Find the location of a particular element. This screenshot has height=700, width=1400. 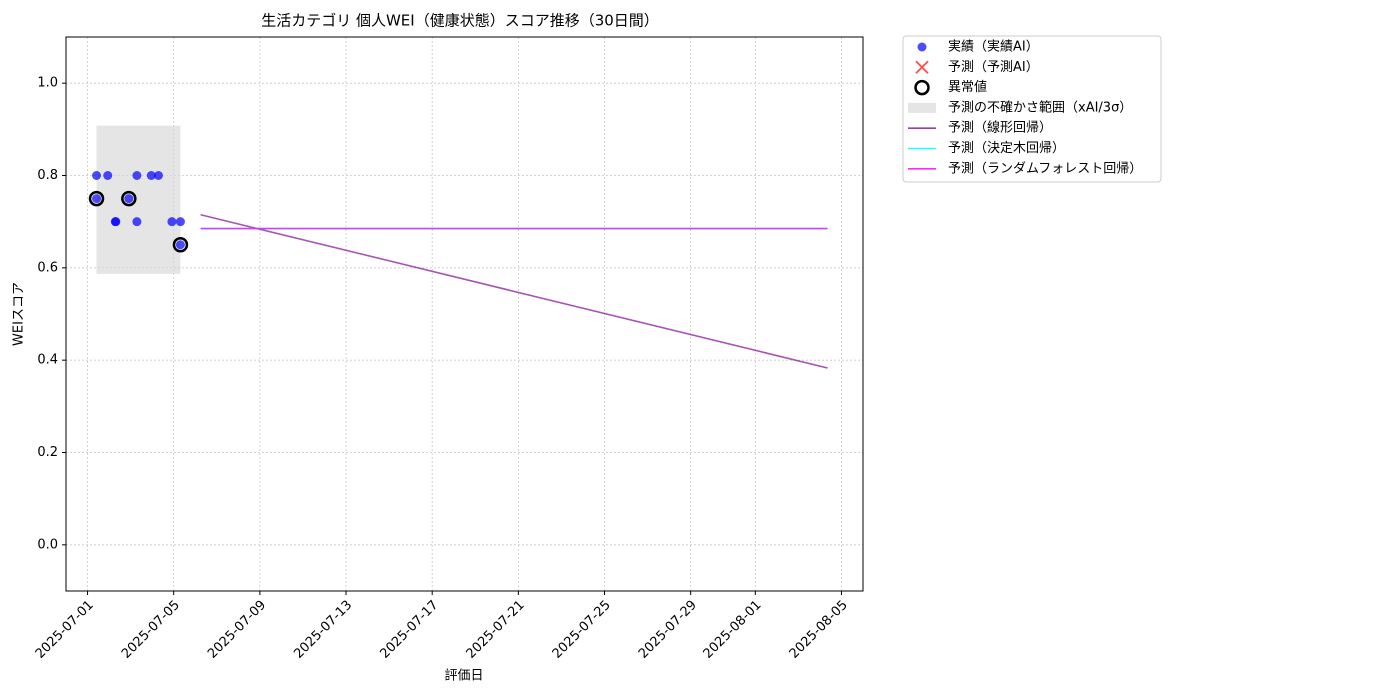

x-tick-label: 2025-07-13 is located at coordinates (323, 630).